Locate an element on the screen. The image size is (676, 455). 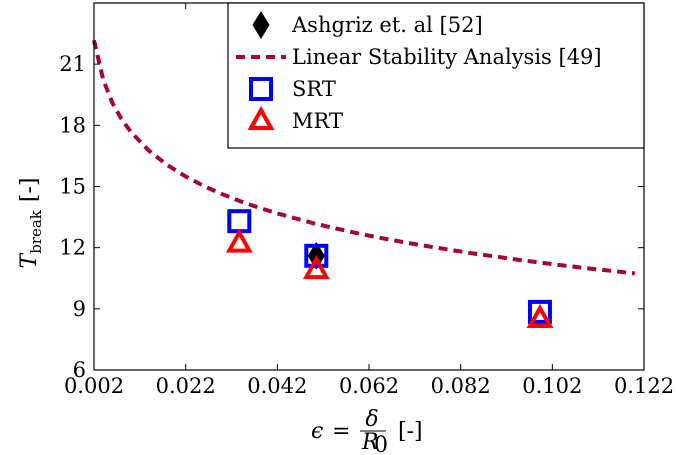
y-tick-label: 6 is located at coordinates (79, 370).